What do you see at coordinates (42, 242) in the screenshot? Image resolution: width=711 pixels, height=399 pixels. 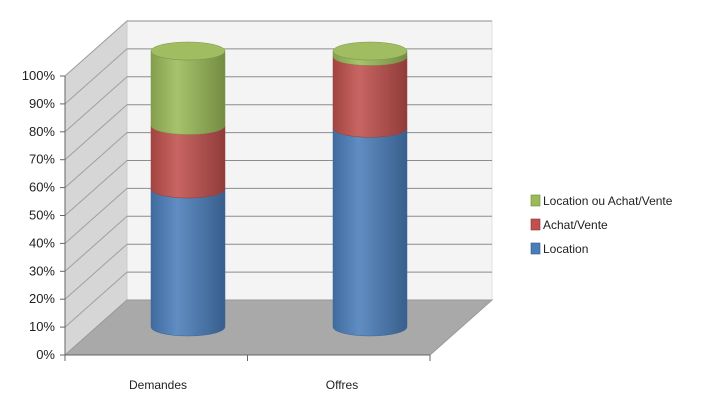 I see `y-tick-label: 40%` at bounding box center [42, 242].